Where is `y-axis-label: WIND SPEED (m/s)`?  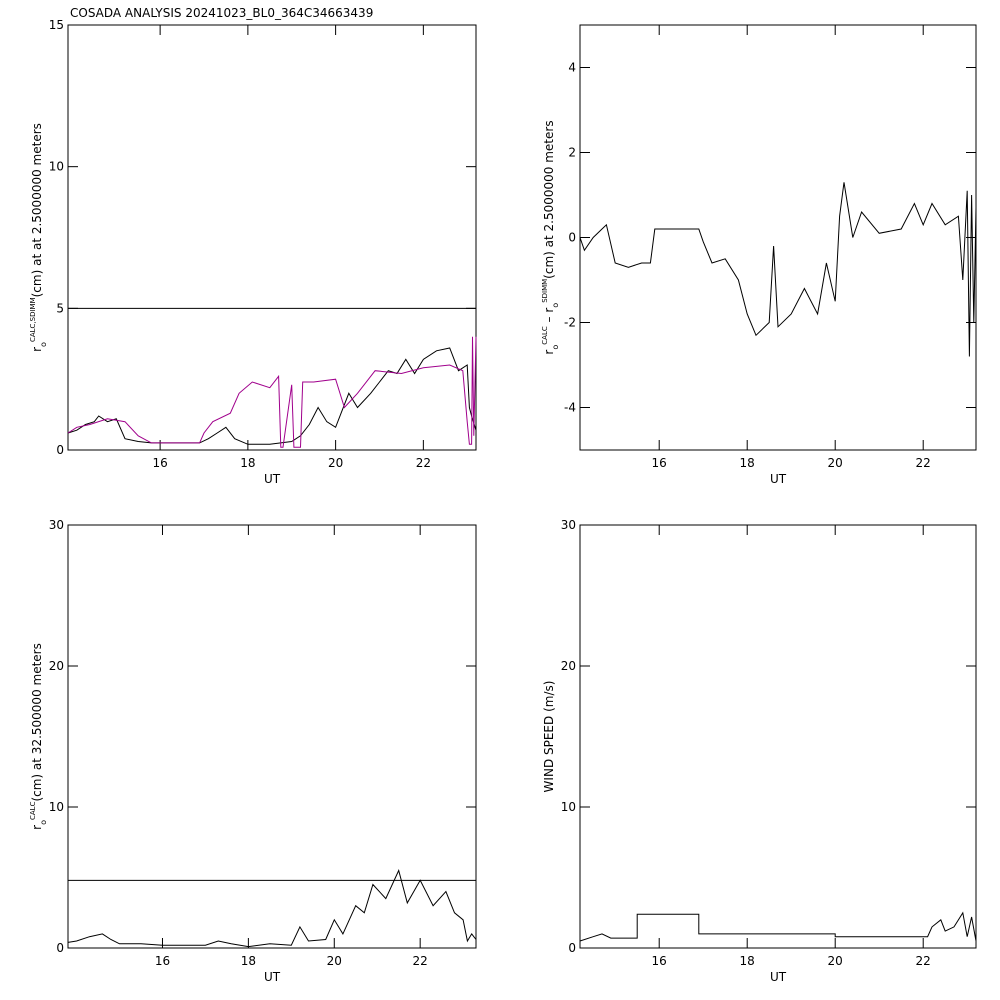 y-axis-label: WIND SPEED (m/s) is located at coordinates (549, 737).